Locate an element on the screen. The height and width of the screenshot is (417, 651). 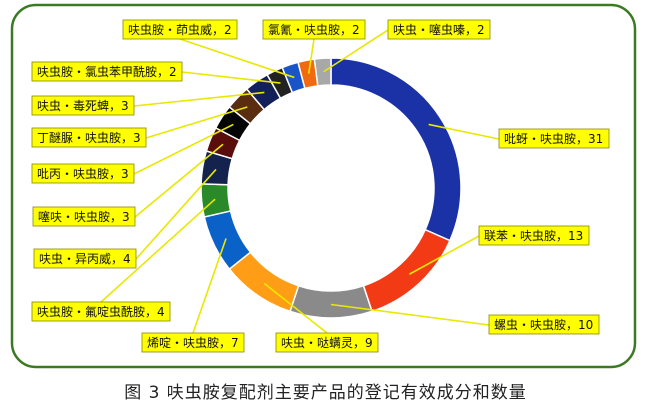
figure-caption: 图 3 呋虫胺复配剂主要产品的登记有效成分和数量 is located at coordinates (325, 393).